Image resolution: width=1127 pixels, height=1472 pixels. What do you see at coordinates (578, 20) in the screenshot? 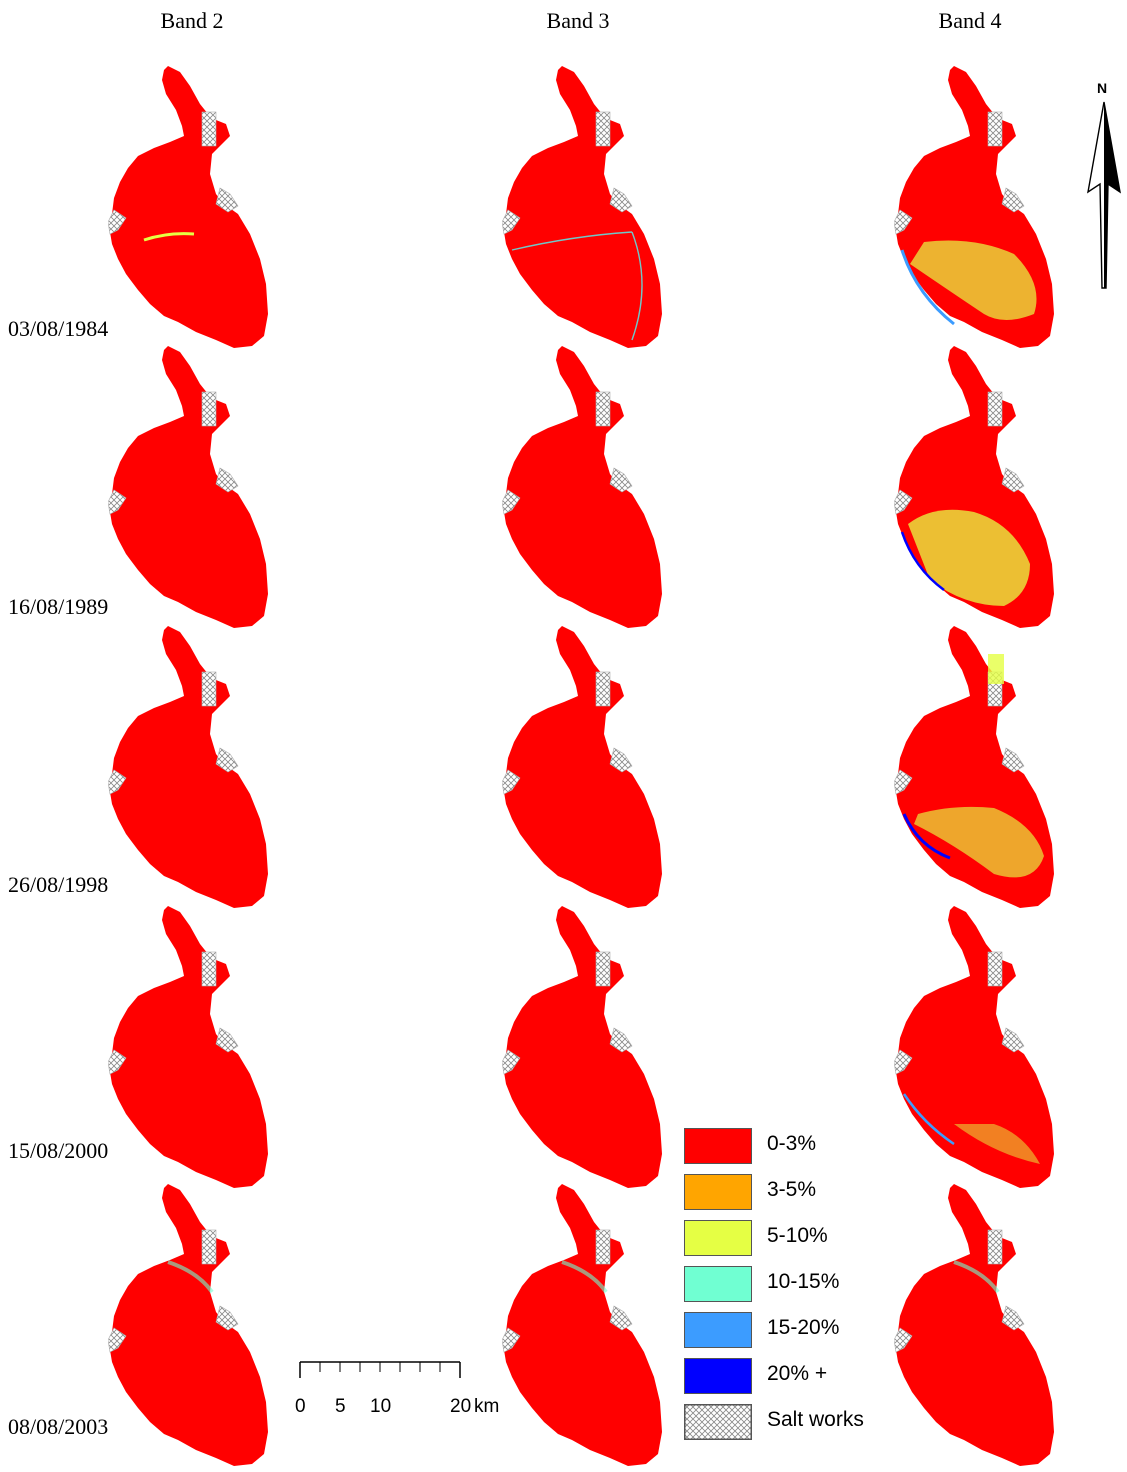
I see `column-header-band-3: Band 3` at bounding box center [578, 20].